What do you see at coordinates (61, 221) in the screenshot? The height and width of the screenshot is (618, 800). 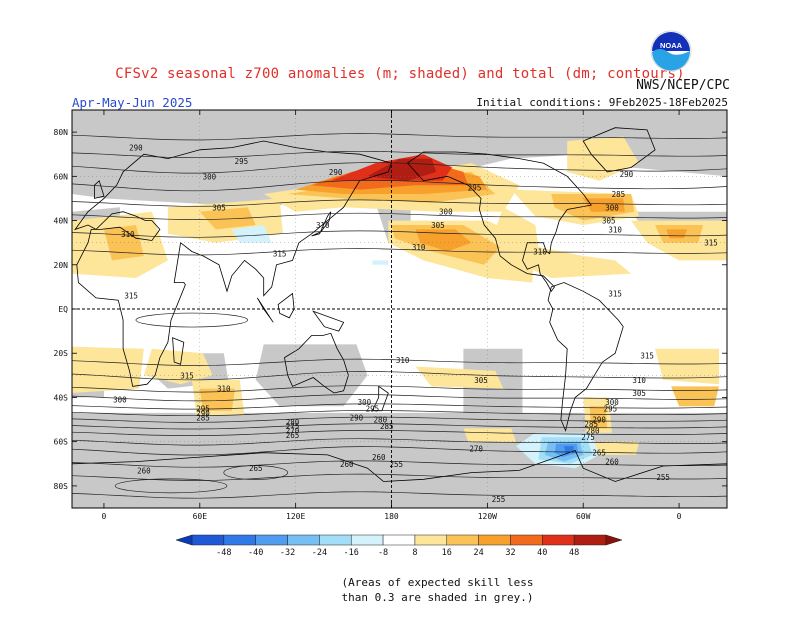 I see `lat-label: 40N` at bounding box center [61, 221].